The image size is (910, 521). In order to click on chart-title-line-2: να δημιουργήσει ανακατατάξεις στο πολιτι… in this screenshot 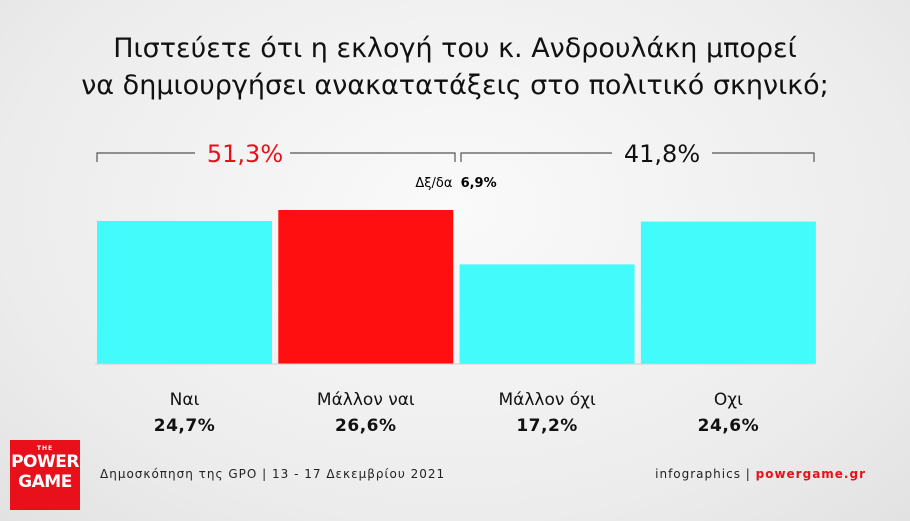, I will do `click(455, 85)`.